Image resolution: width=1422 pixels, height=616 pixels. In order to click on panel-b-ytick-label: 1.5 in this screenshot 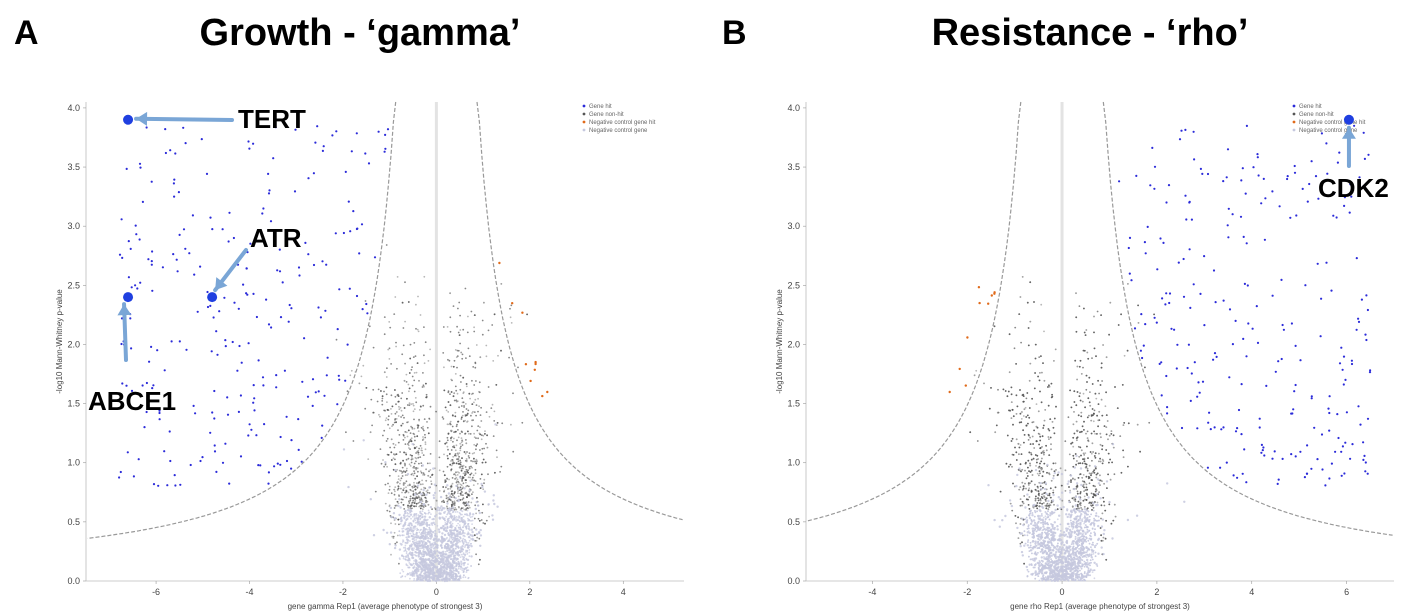, I will do `click(793, 404)`.